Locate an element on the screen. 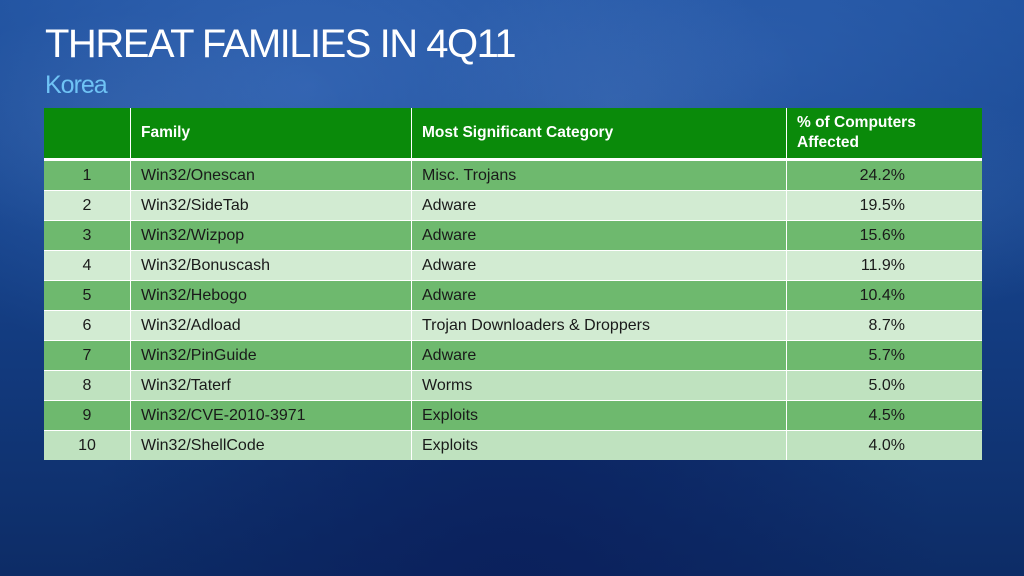 The image size is (1024, 576). header-percent: % of Computers Affected is located at coordinates (884, 134).